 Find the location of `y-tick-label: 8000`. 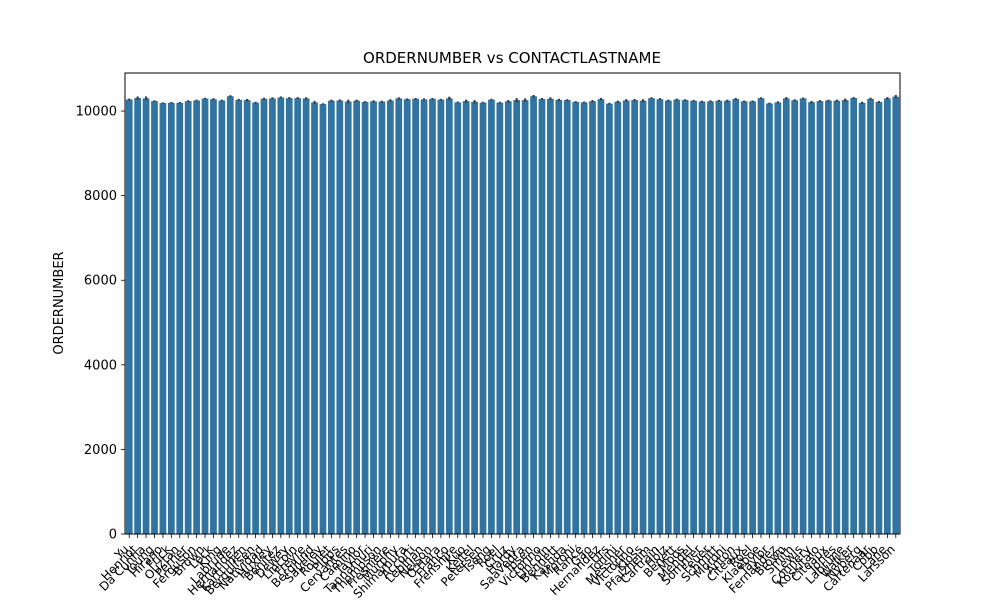

y-tick-label: 8000 is located at coordinates (100, 196).